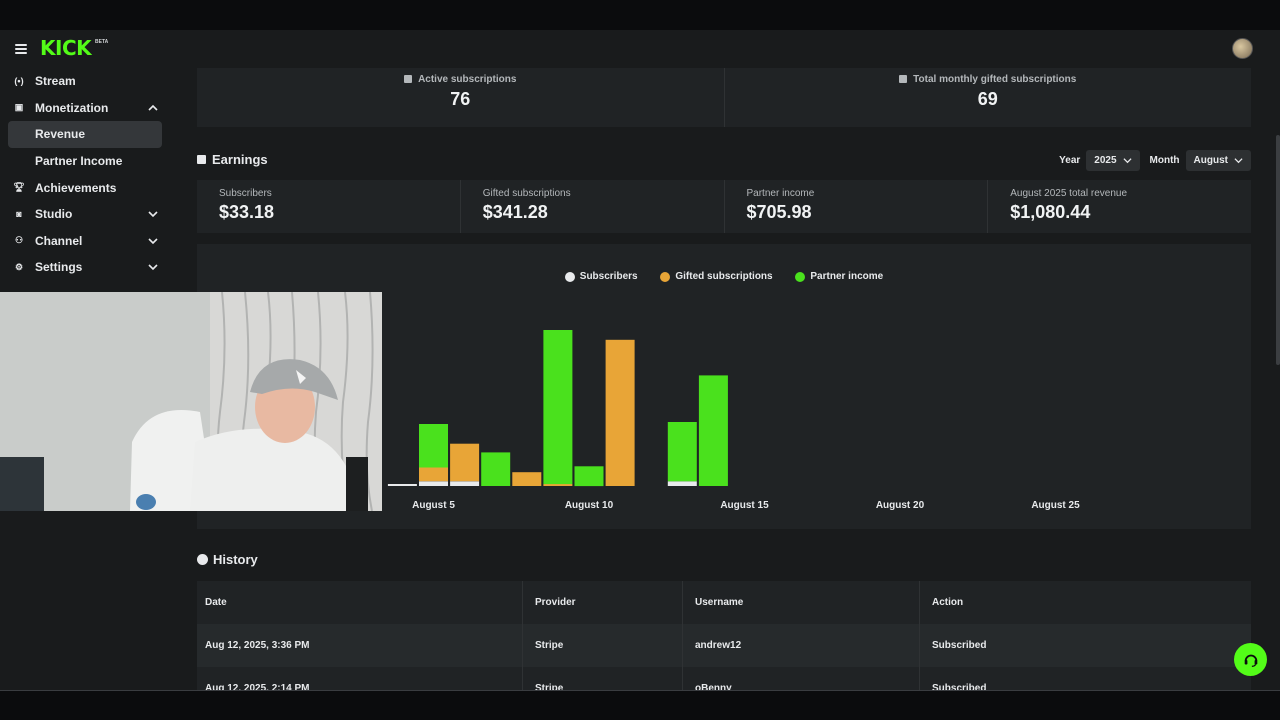 Image resolution: width=1280 pixels, height=720 pixels. What do you see at coordinates (716, 276) in the screenshot?
I see `legend-item-gifted: Gifted subscriptions` at bounding box center [716, 276].